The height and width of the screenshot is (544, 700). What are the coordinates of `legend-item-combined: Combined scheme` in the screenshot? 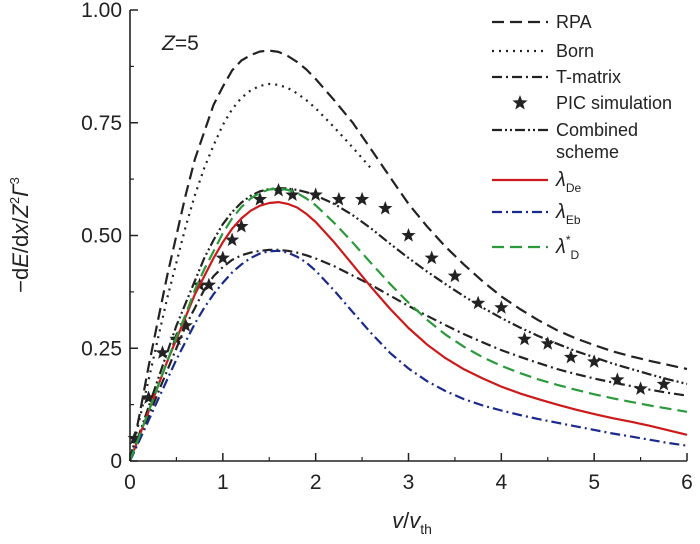 It's located at (565, 141).